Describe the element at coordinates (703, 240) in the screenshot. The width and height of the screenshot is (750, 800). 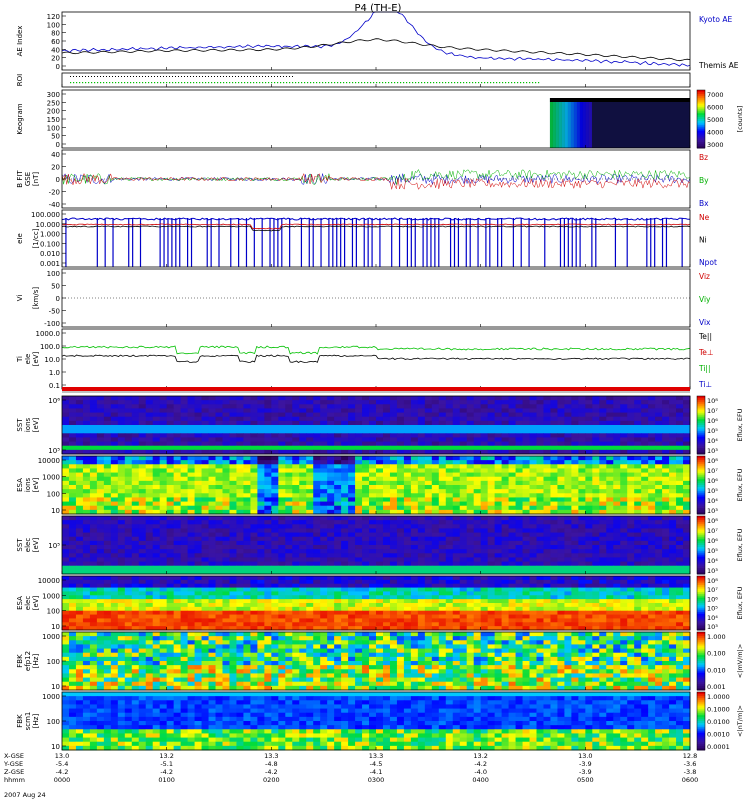
I see `legend-entry: Ni` at that location.